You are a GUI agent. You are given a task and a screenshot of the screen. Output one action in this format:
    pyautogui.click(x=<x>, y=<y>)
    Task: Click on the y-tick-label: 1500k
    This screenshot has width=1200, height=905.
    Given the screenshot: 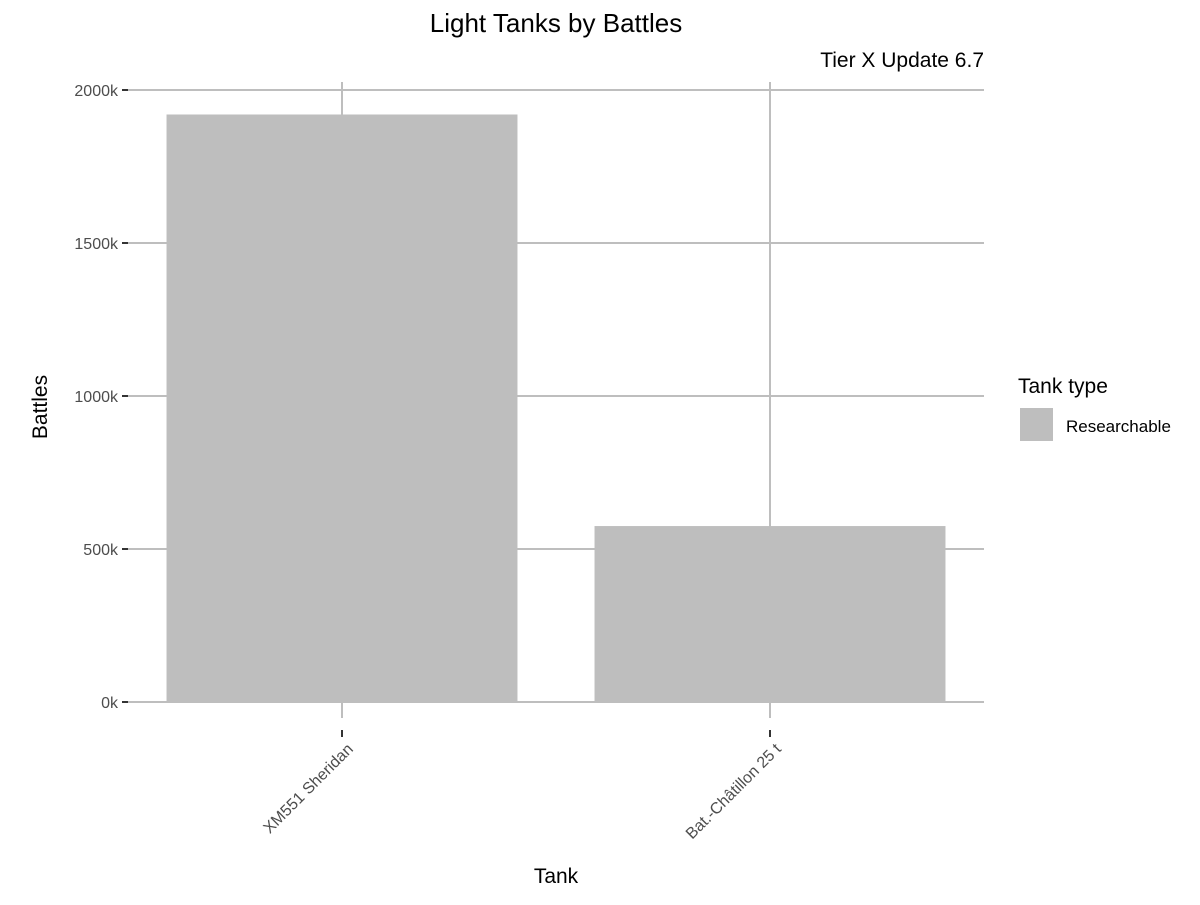 What is the action you would take?
    pyautogui.click(x=96, y=244)
    